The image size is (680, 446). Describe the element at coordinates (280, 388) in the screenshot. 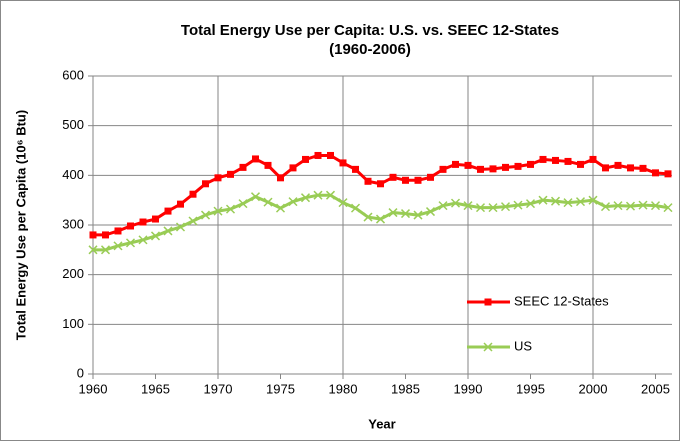

I see `x-tick-label: 1975` at that location.